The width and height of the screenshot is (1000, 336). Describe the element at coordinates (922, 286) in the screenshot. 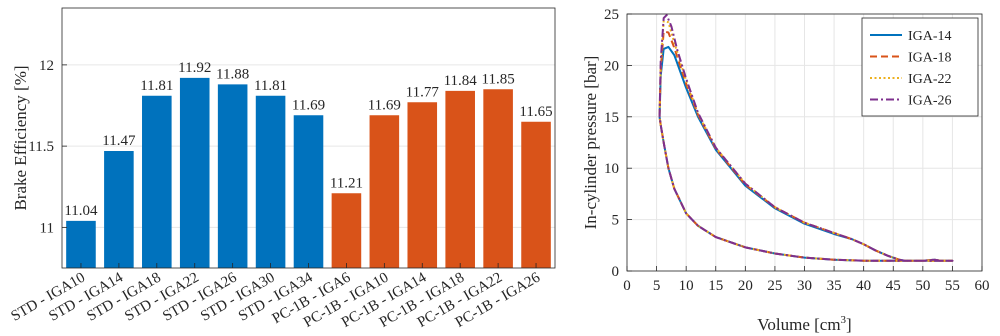

I see `pv-x-tick-label: 50` at that location.